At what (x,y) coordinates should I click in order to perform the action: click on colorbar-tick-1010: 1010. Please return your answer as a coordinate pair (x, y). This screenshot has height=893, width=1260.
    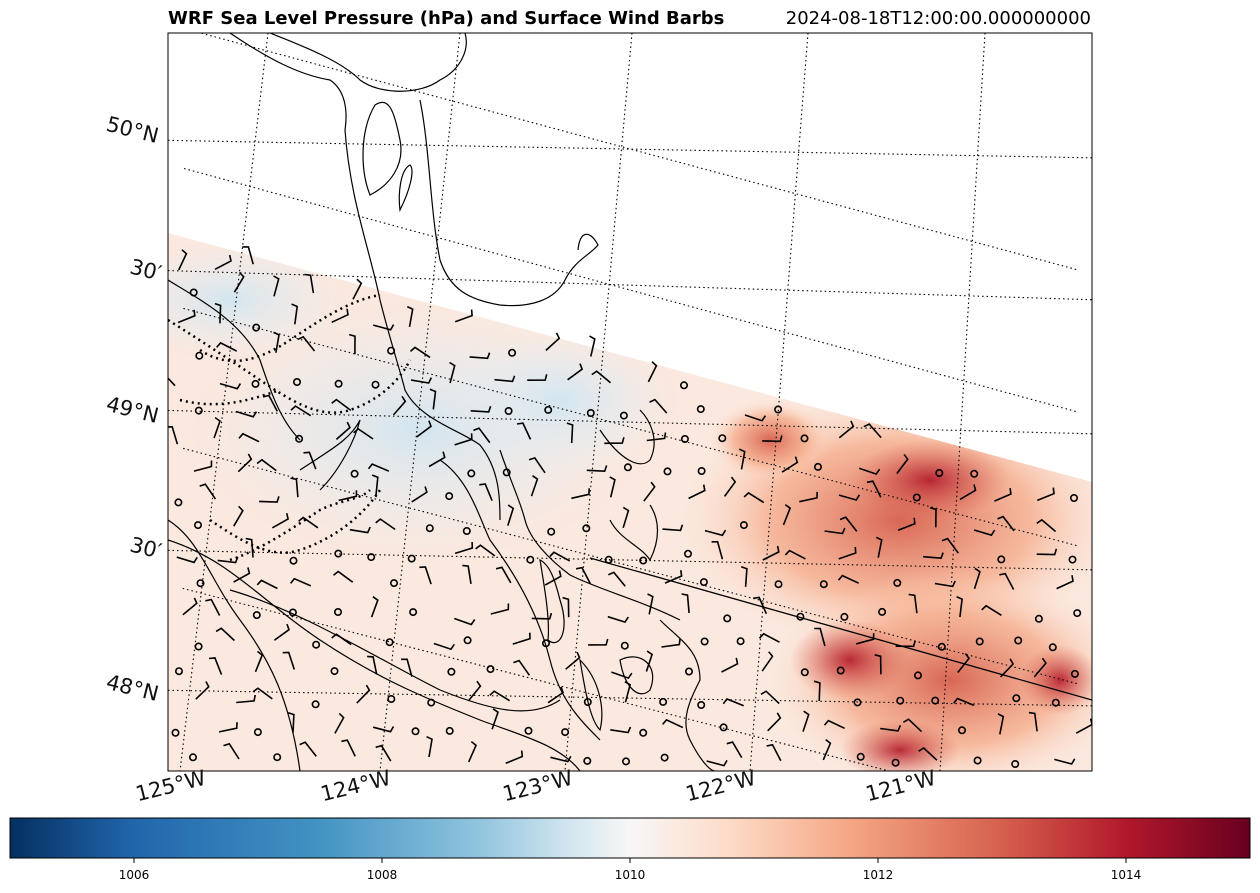
    Looking at the image, I should click on (630, 875).